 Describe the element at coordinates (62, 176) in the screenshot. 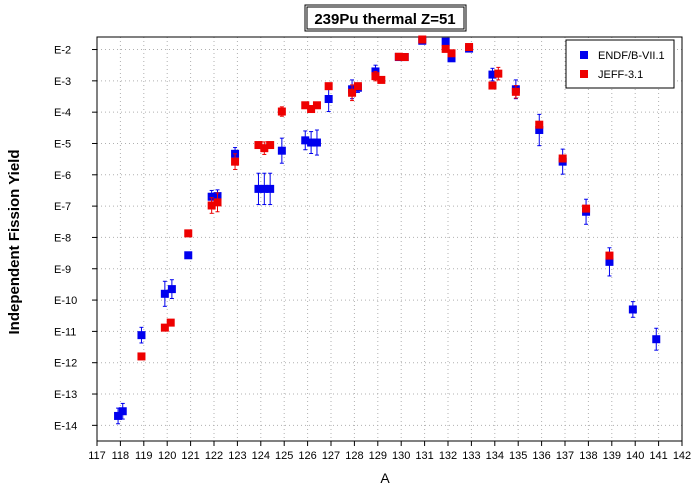

I see `y-tick-label: E-6` at that location.